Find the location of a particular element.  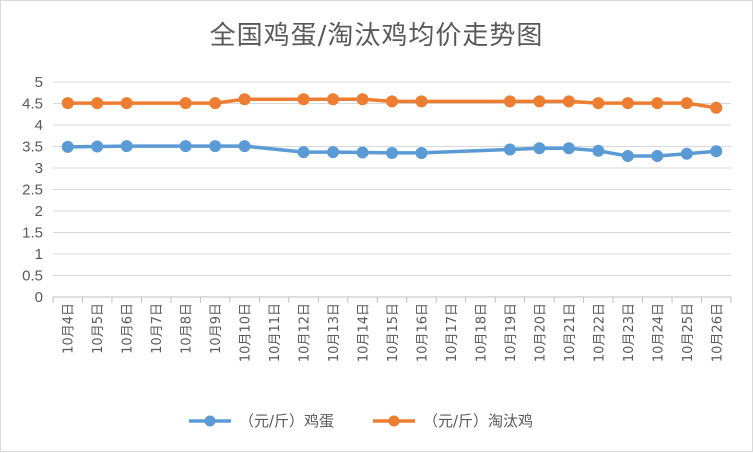

x-tick-label: 10月26日 is located at coordinates (717, 332).